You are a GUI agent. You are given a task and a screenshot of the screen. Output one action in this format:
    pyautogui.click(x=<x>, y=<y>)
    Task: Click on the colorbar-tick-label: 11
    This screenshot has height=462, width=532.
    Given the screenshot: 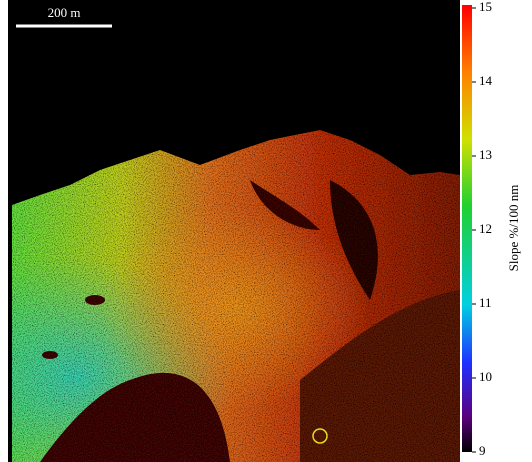 What is the action you would take?
    pyautogui.click(x=485, y=302)
    